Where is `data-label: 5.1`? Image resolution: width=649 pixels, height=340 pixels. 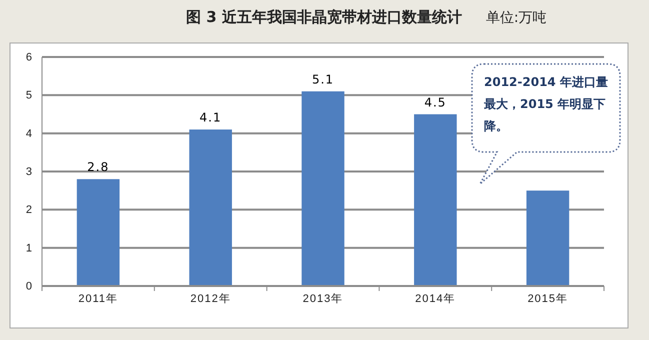 data-label: 5.1 is located at coordinates (323, 79).